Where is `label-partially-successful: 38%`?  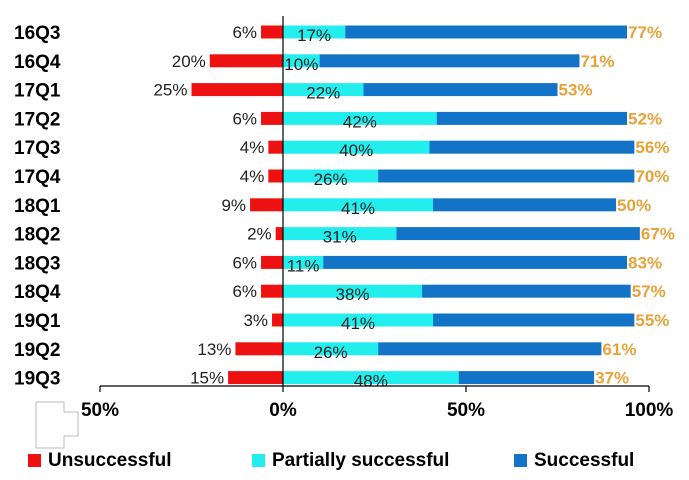 label-partially-successful: 38% is located at coordinates (353, 294).